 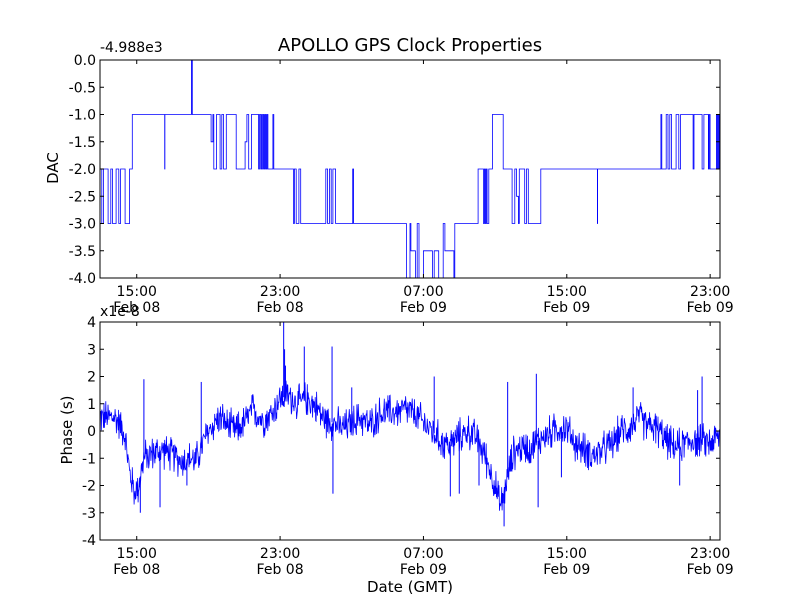 What do you see at coordinates (82, 88) in the screenshot?
I see `dac-y-tick-label: -0.5` at bounding box center [82, 88].